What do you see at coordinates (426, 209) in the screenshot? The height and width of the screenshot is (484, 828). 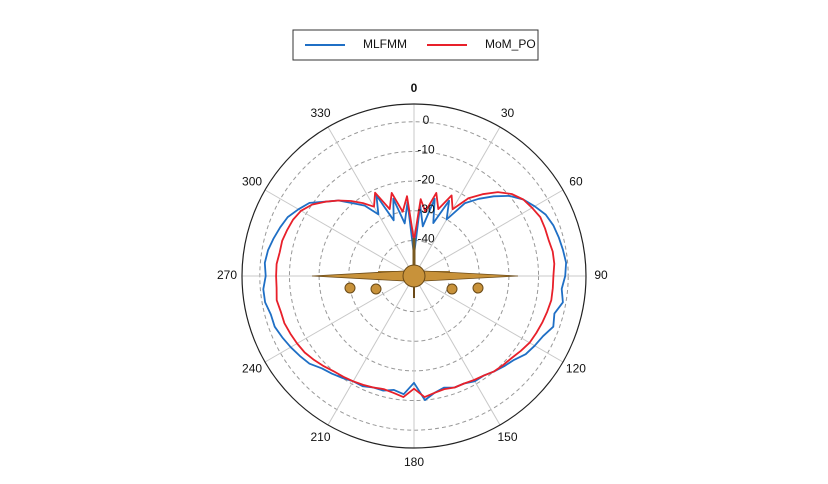 I see `r-tick-label: -30` at bounding box center [426, 209].